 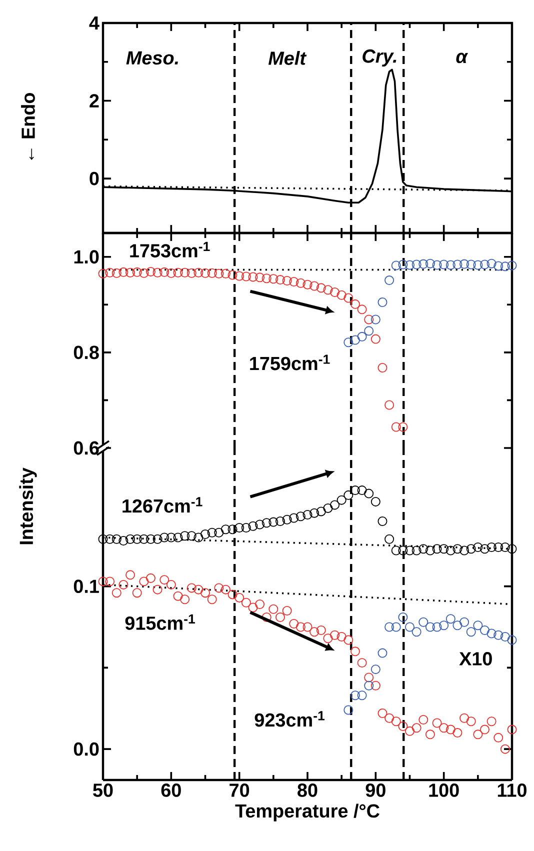 What do you see at coordinates (475, 659) in the screenshot?
I see `annotation: X10` at bounding box center [475, 659].